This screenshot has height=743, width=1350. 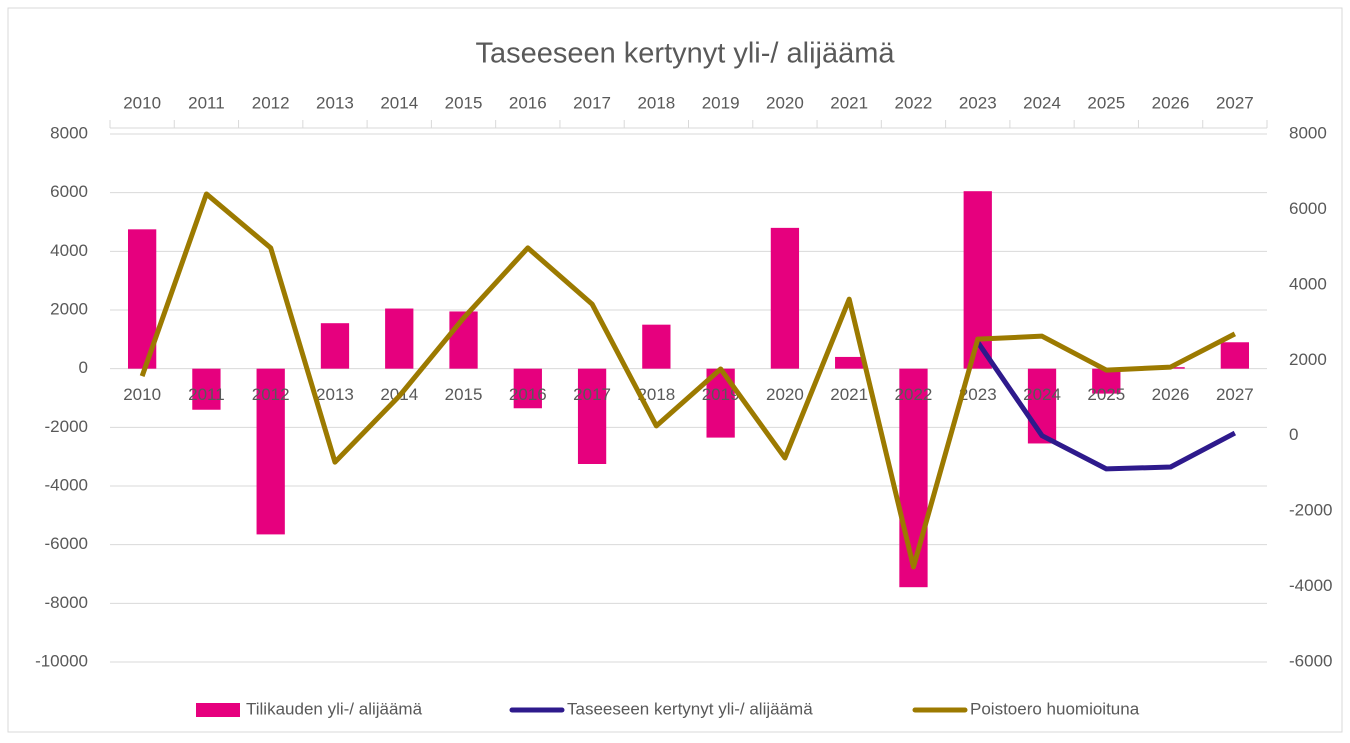 I want to click on x-tick-label: 2018, so click(x=656, y=394).